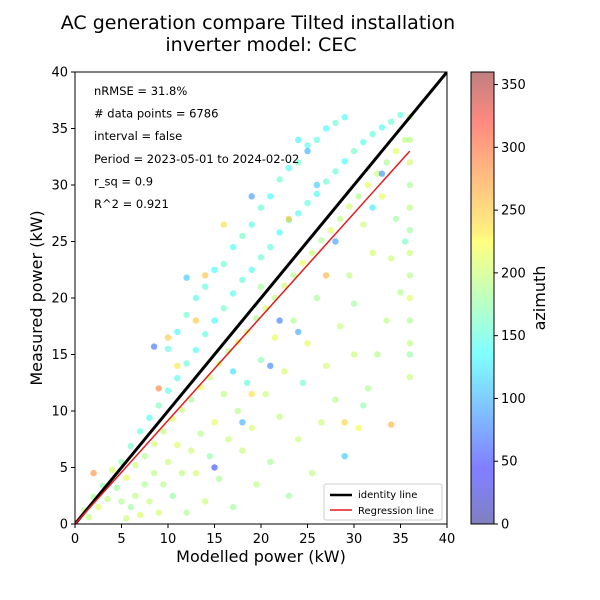 This screenshot has width=600, height=600. What do you see at coordinates (513, 148) in the screenshot?
I see `colorbar-tick-label: 300` at bounding box center [513, 148].